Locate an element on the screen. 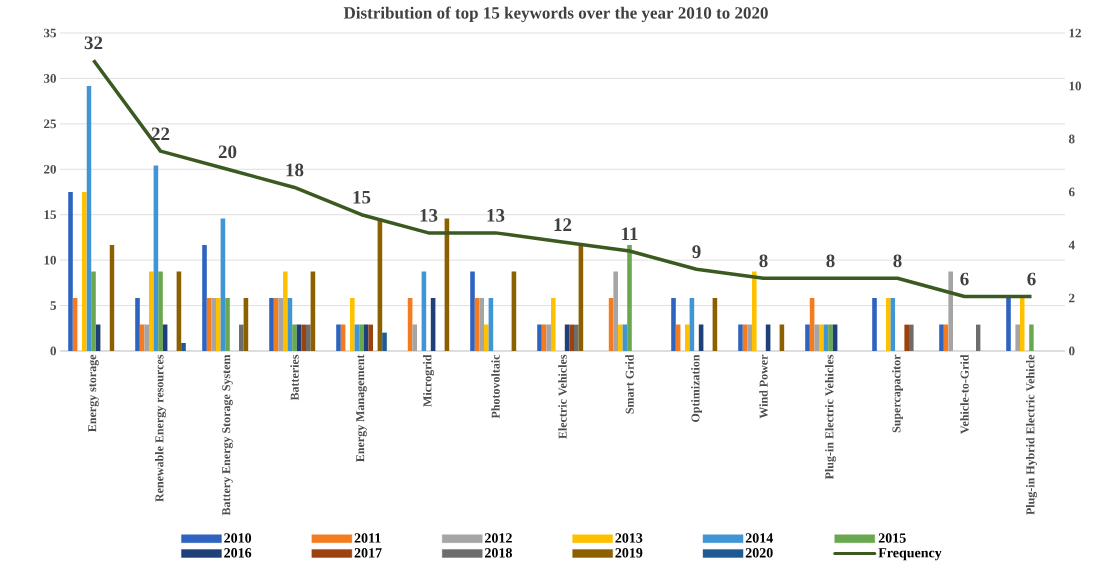  data-label: 20 is located at coordinates (227, 152).